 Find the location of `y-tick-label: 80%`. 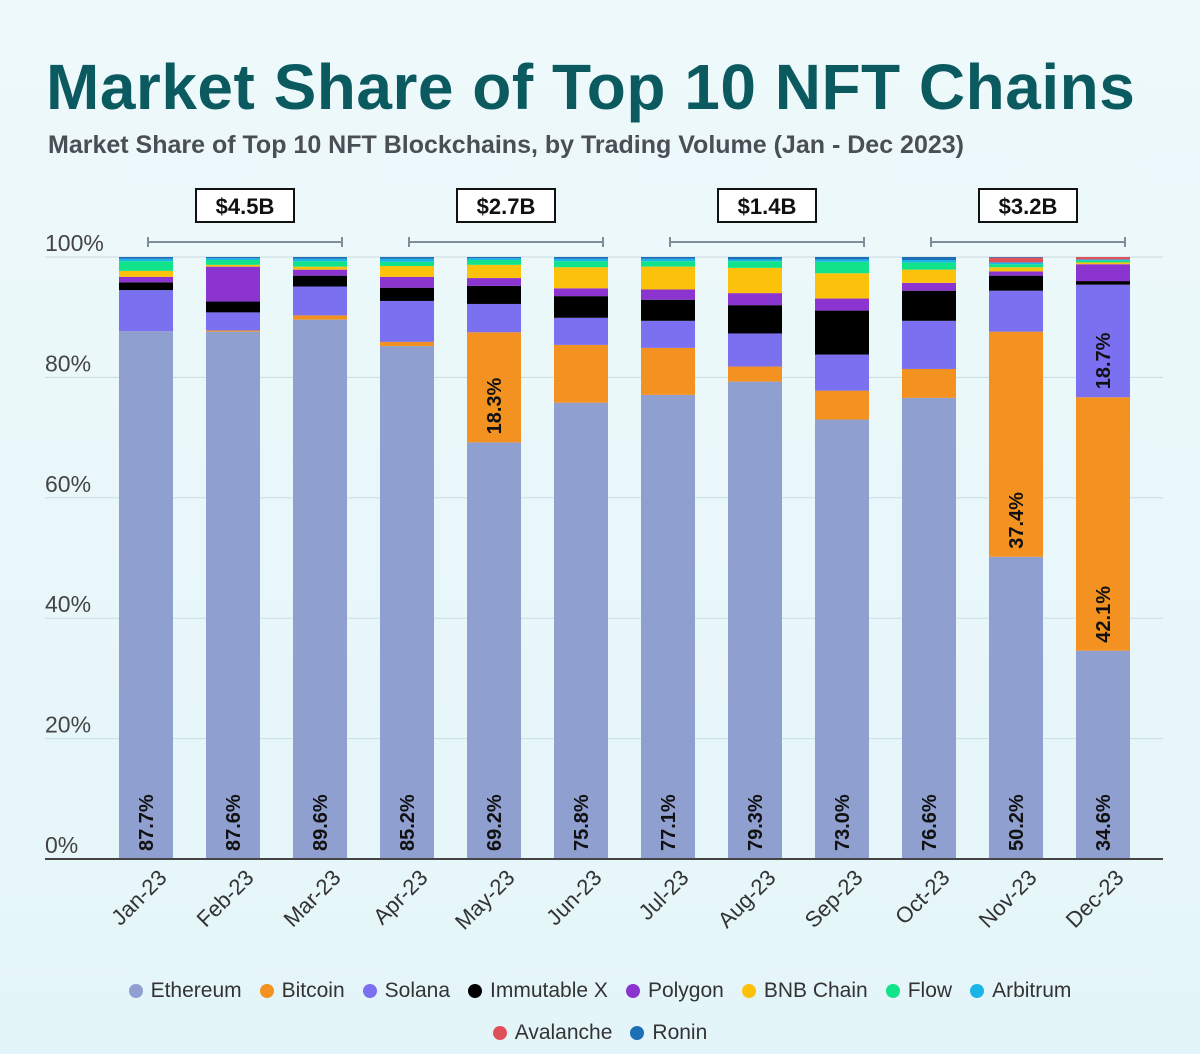

y-tick-label: 80% is located at coordinates (68, 363).